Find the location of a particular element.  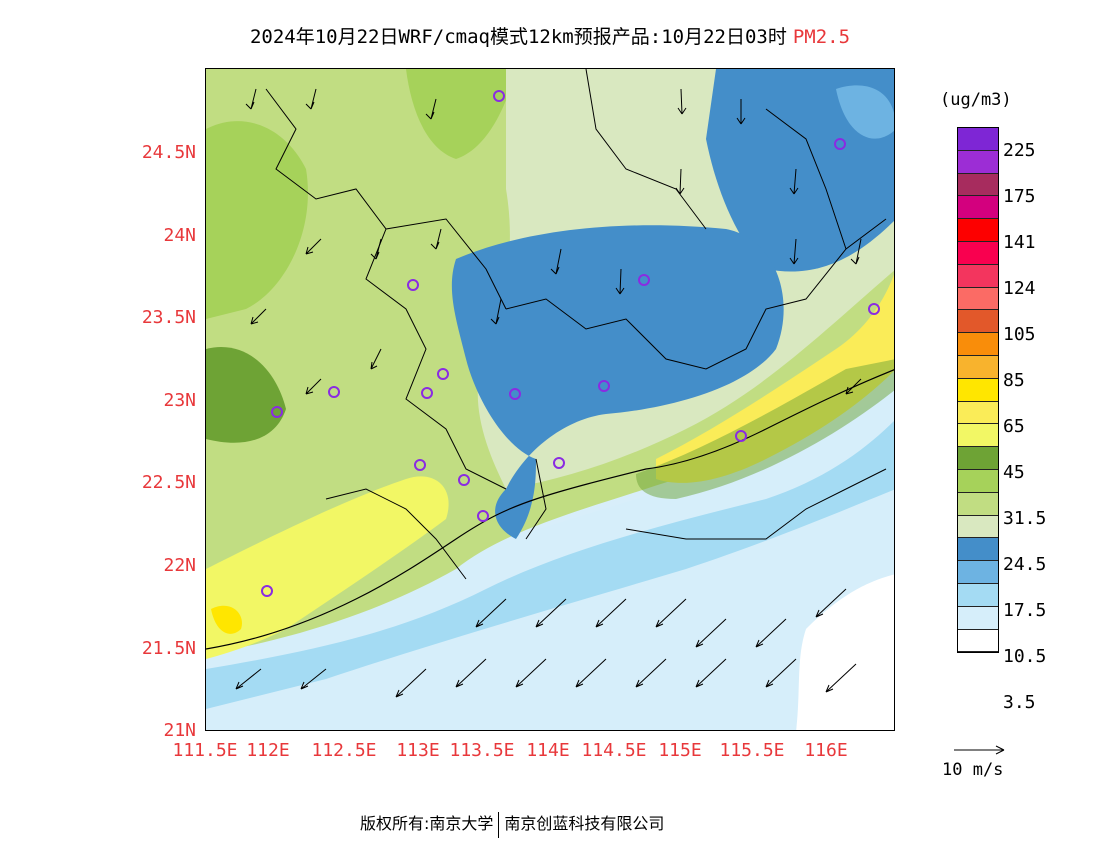

title-text: 2024年10月22日WRF/cmaq模式12km预报产品:10月22日03时 is located at coordinates (518, 37).